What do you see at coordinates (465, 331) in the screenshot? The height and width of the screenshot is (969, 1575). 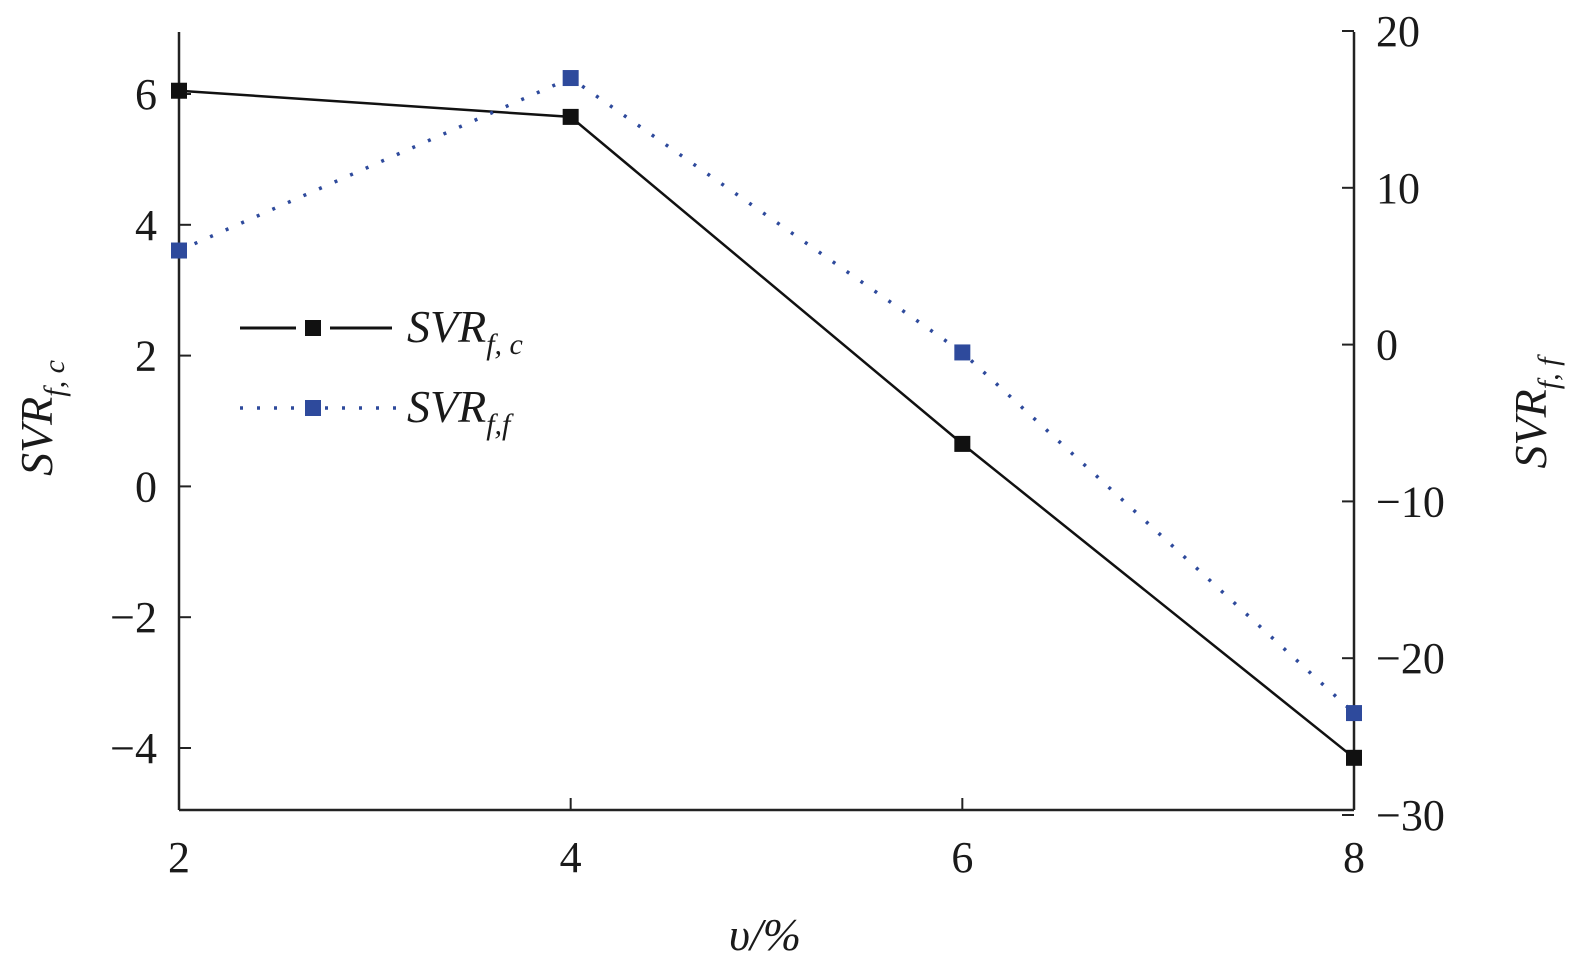 I see `legend-label-1: SVRf, c` at bounding box center [465, 331].